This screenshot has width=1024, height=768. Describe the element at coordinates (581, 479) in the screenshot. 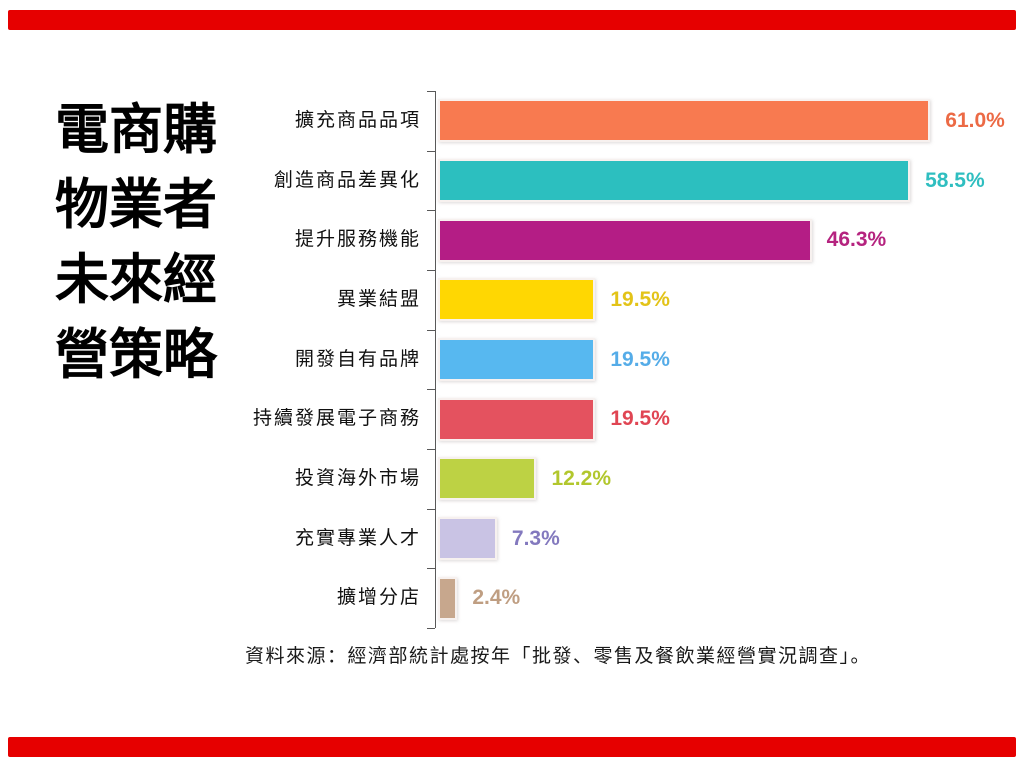

I see `bar-value-label: 12.2%` at that location.